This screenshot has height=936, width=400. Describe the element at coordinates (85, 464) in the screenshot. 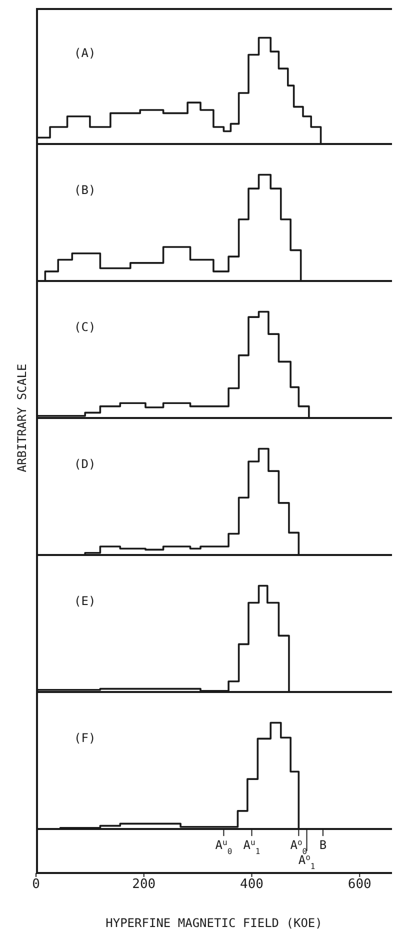

I see `annotation: (D)` at that location.